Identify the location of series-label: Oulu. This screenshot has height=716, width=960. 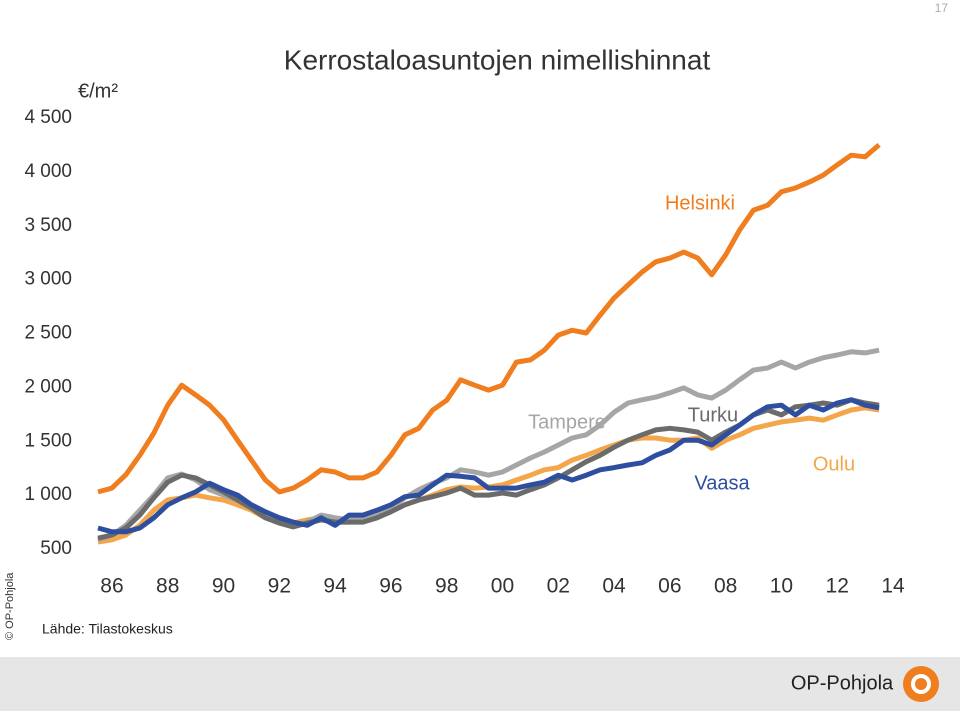
(834, 464).